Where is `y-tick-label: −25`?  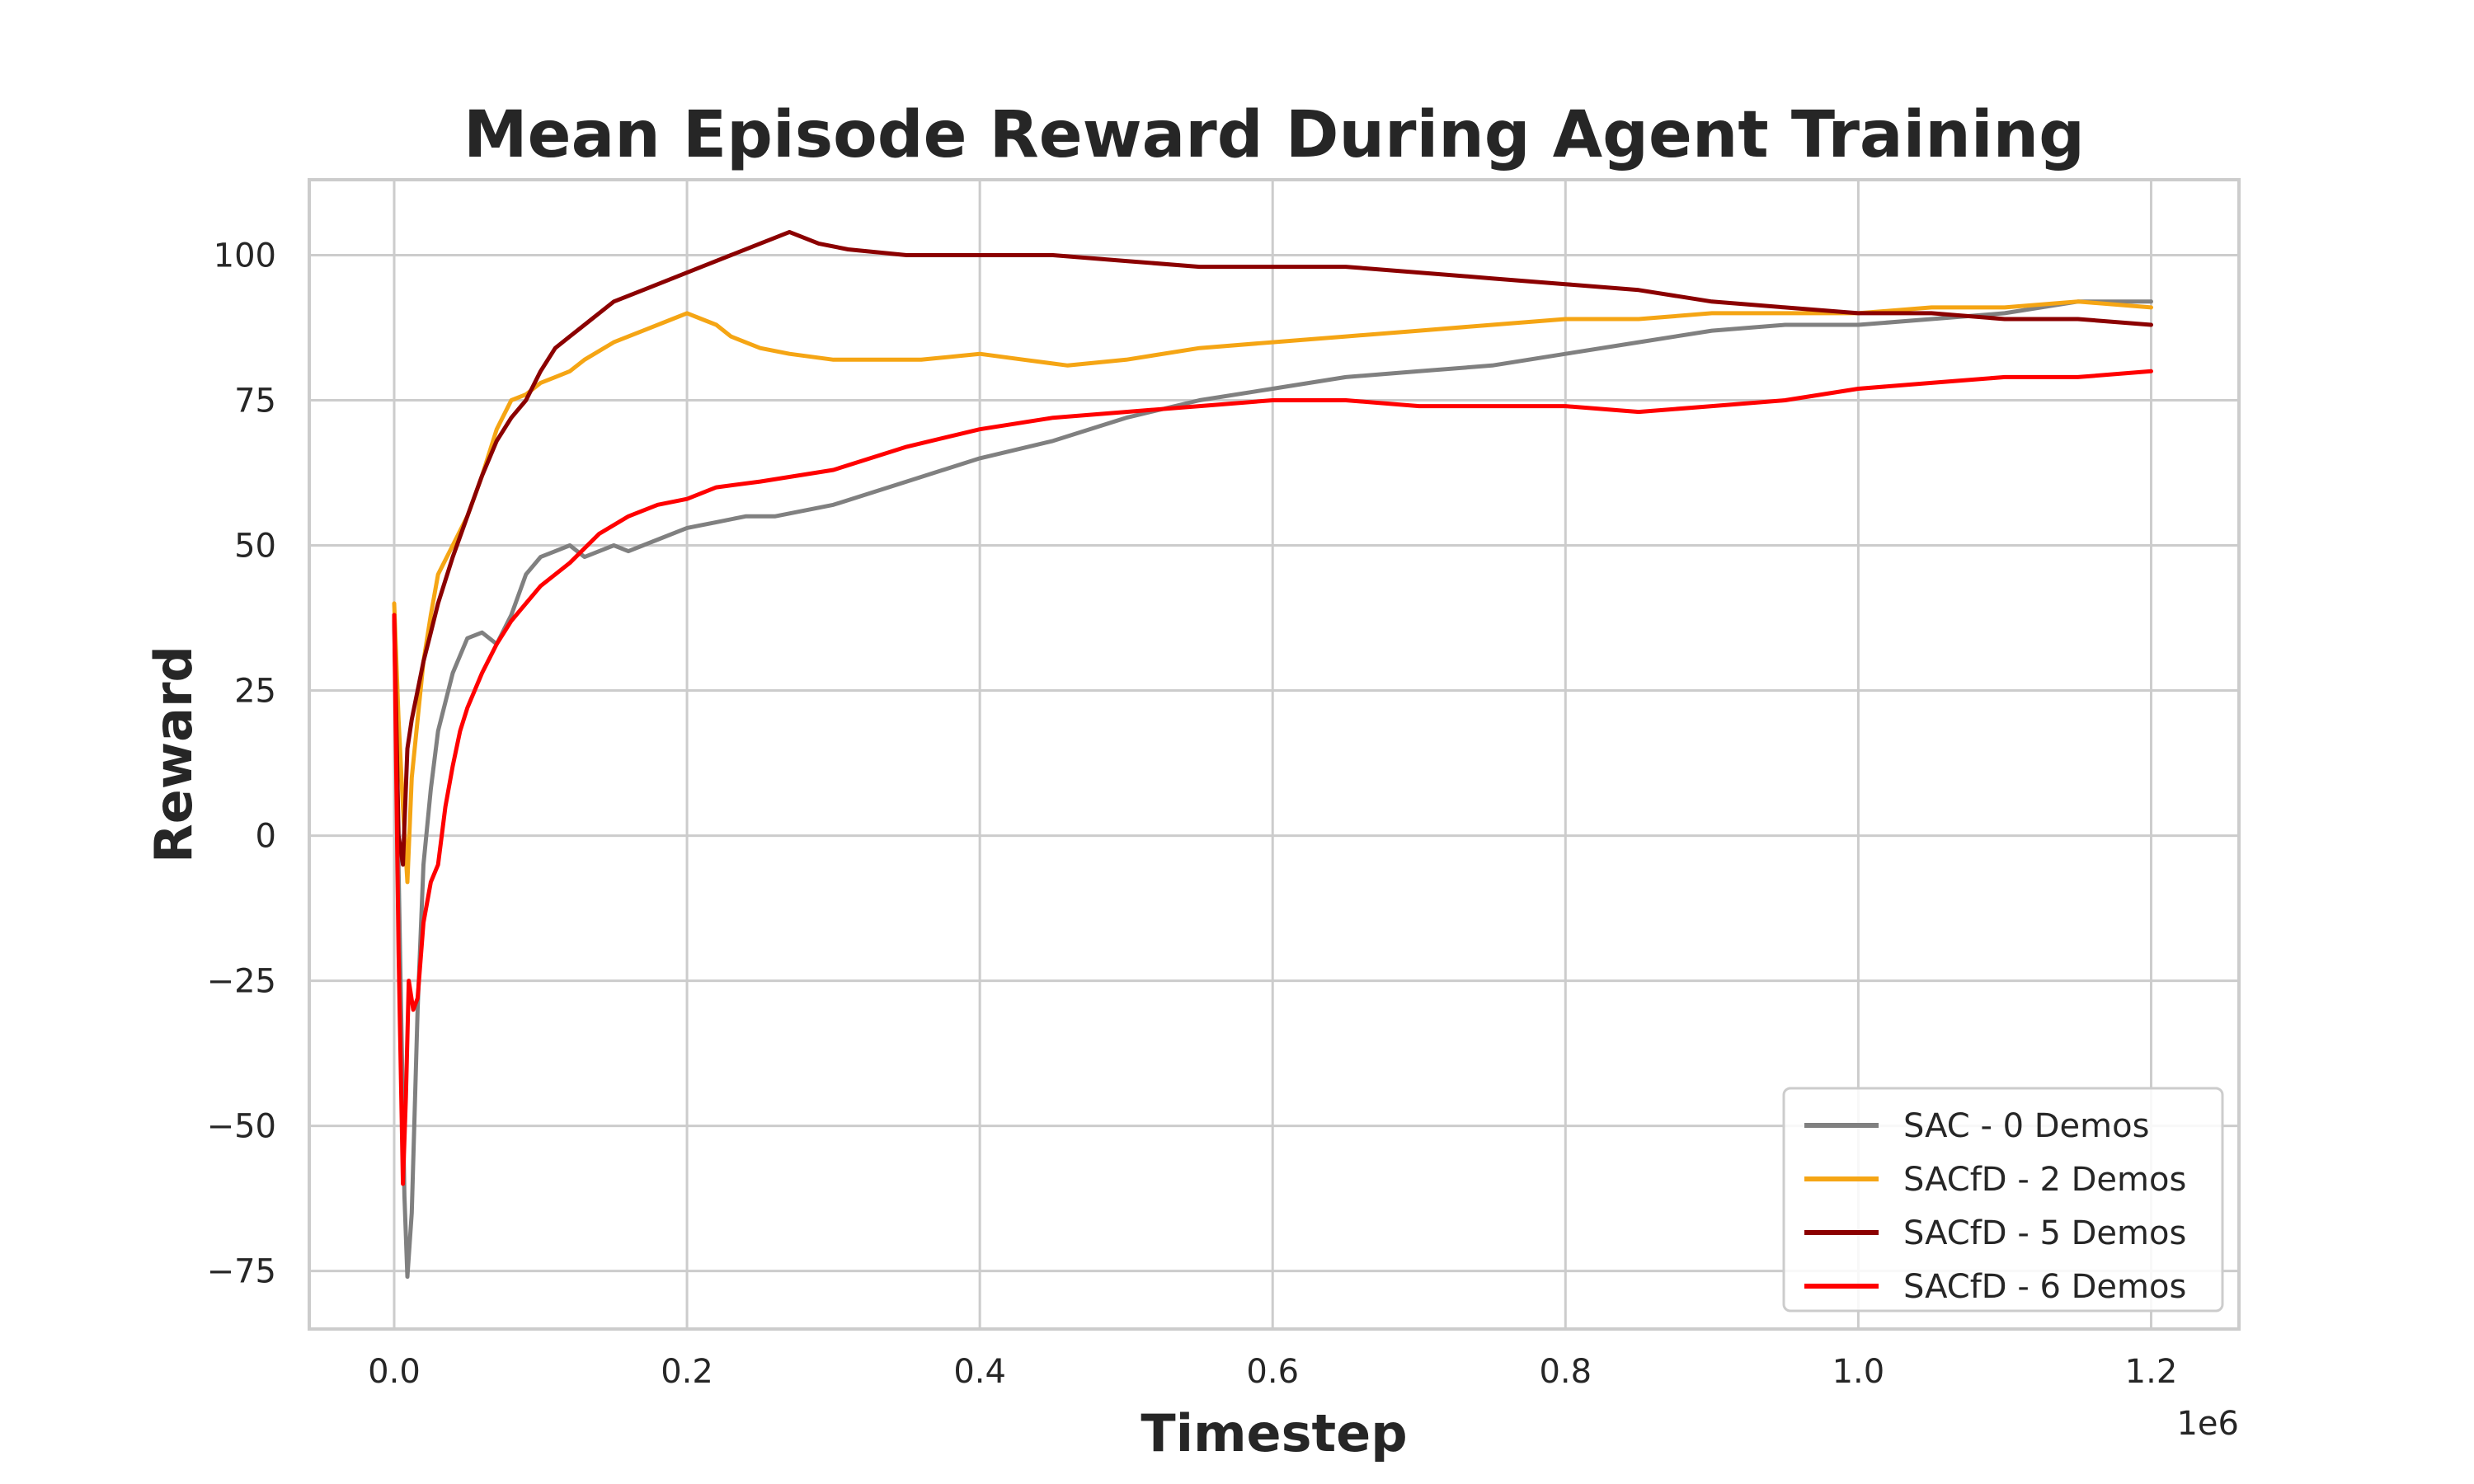
y-tick-label: −25 is located at coordinates (241, 982).